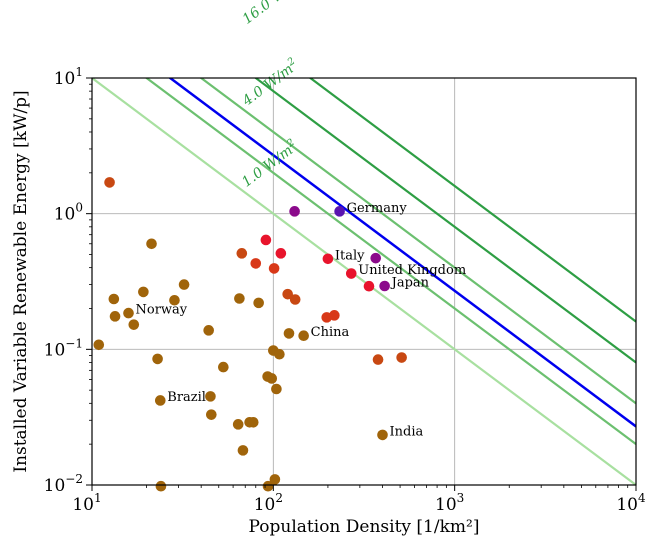  Describe the element at coordinates (330, 332) in the screenshot. I see `point-label: China` at that location.